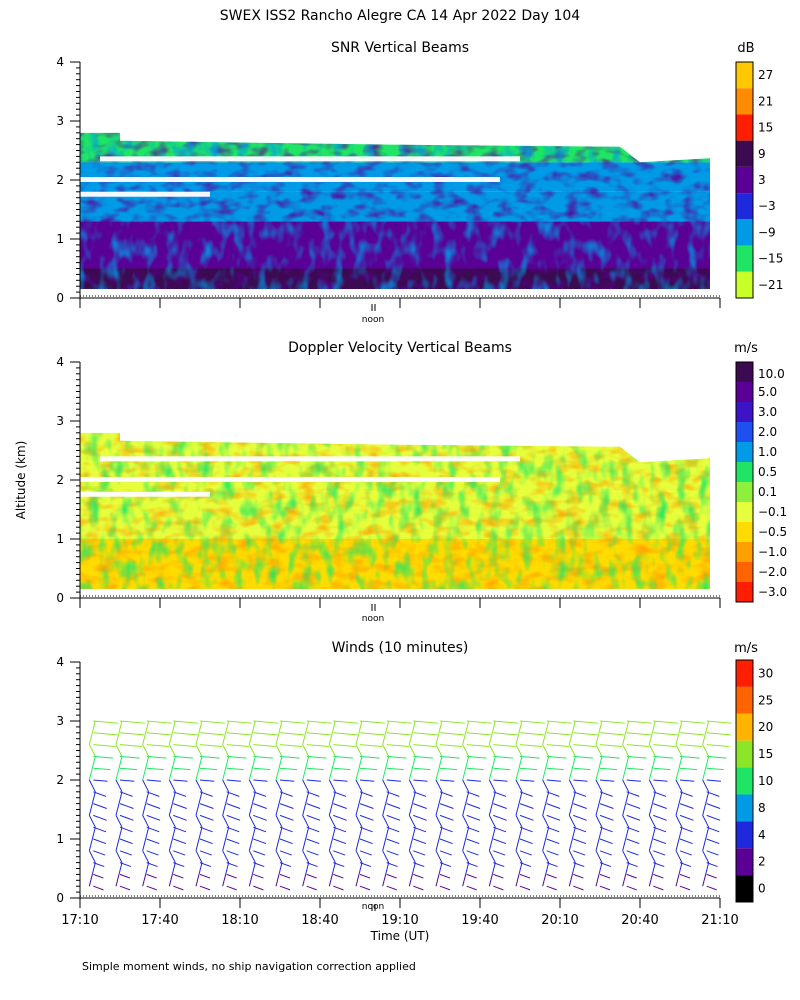 Image resolution: width=800 pixels, height=1000 pixels. Describe the element at coordinates (744, 781) in the screenshot. I see `winds-colorbar-swatch` at that location.